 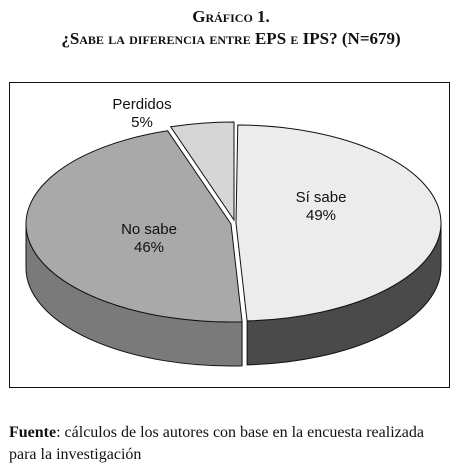 What do you see at coordinates (156, 38) in the screenshot?
I see `question-main: ¿Sabe la diferencia entre` at bounding box center [156, 38].